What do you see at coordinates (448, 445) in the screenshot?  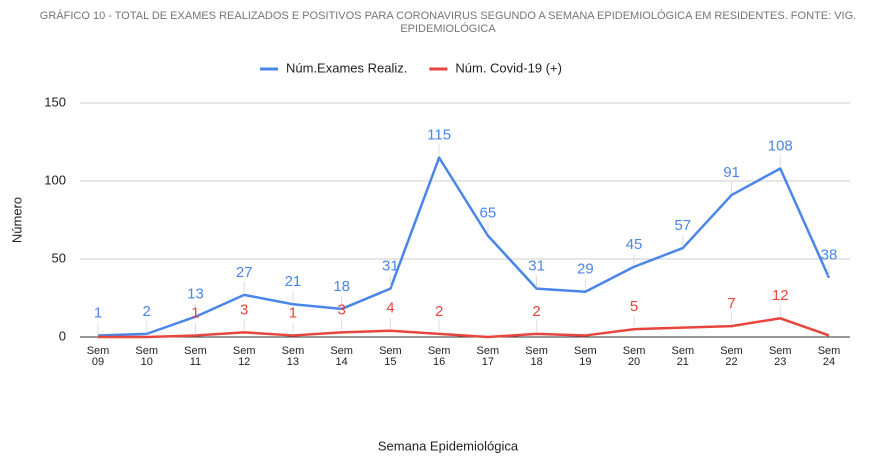 I see `x-axis-title: Semana Epidemiológica` at bounding box center [448, 445].